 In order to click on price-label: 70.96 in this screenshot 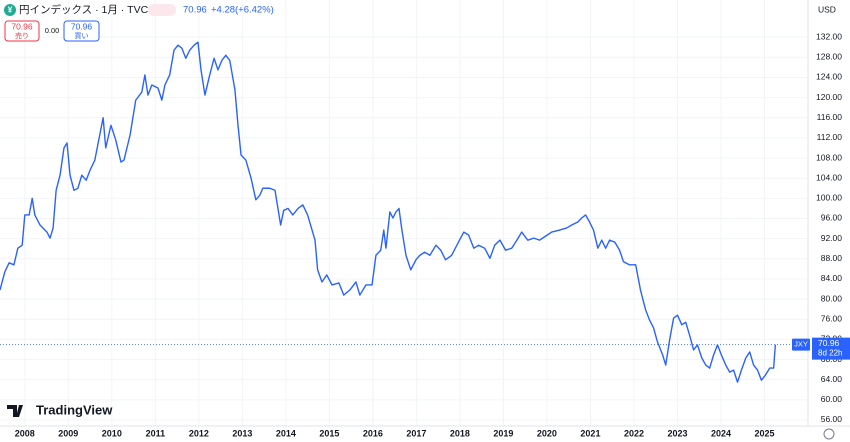, I will do `click(829, 343)`.